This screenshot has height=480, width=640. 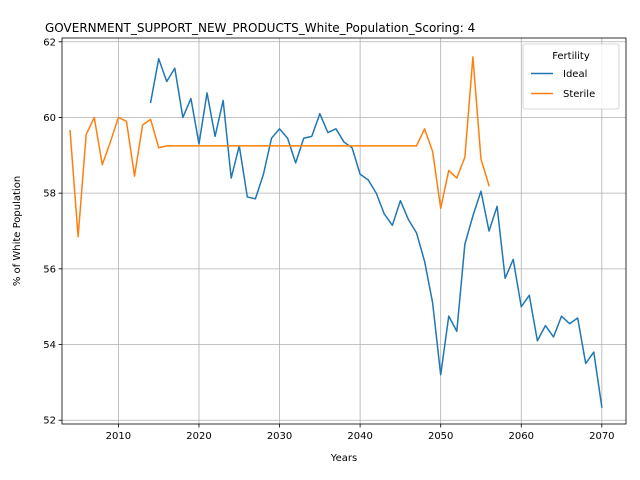 What do you see at coordinates (440, 436) in the screenshot?
I see `x-tick-label: 2050` at bounding box center [440, 436].